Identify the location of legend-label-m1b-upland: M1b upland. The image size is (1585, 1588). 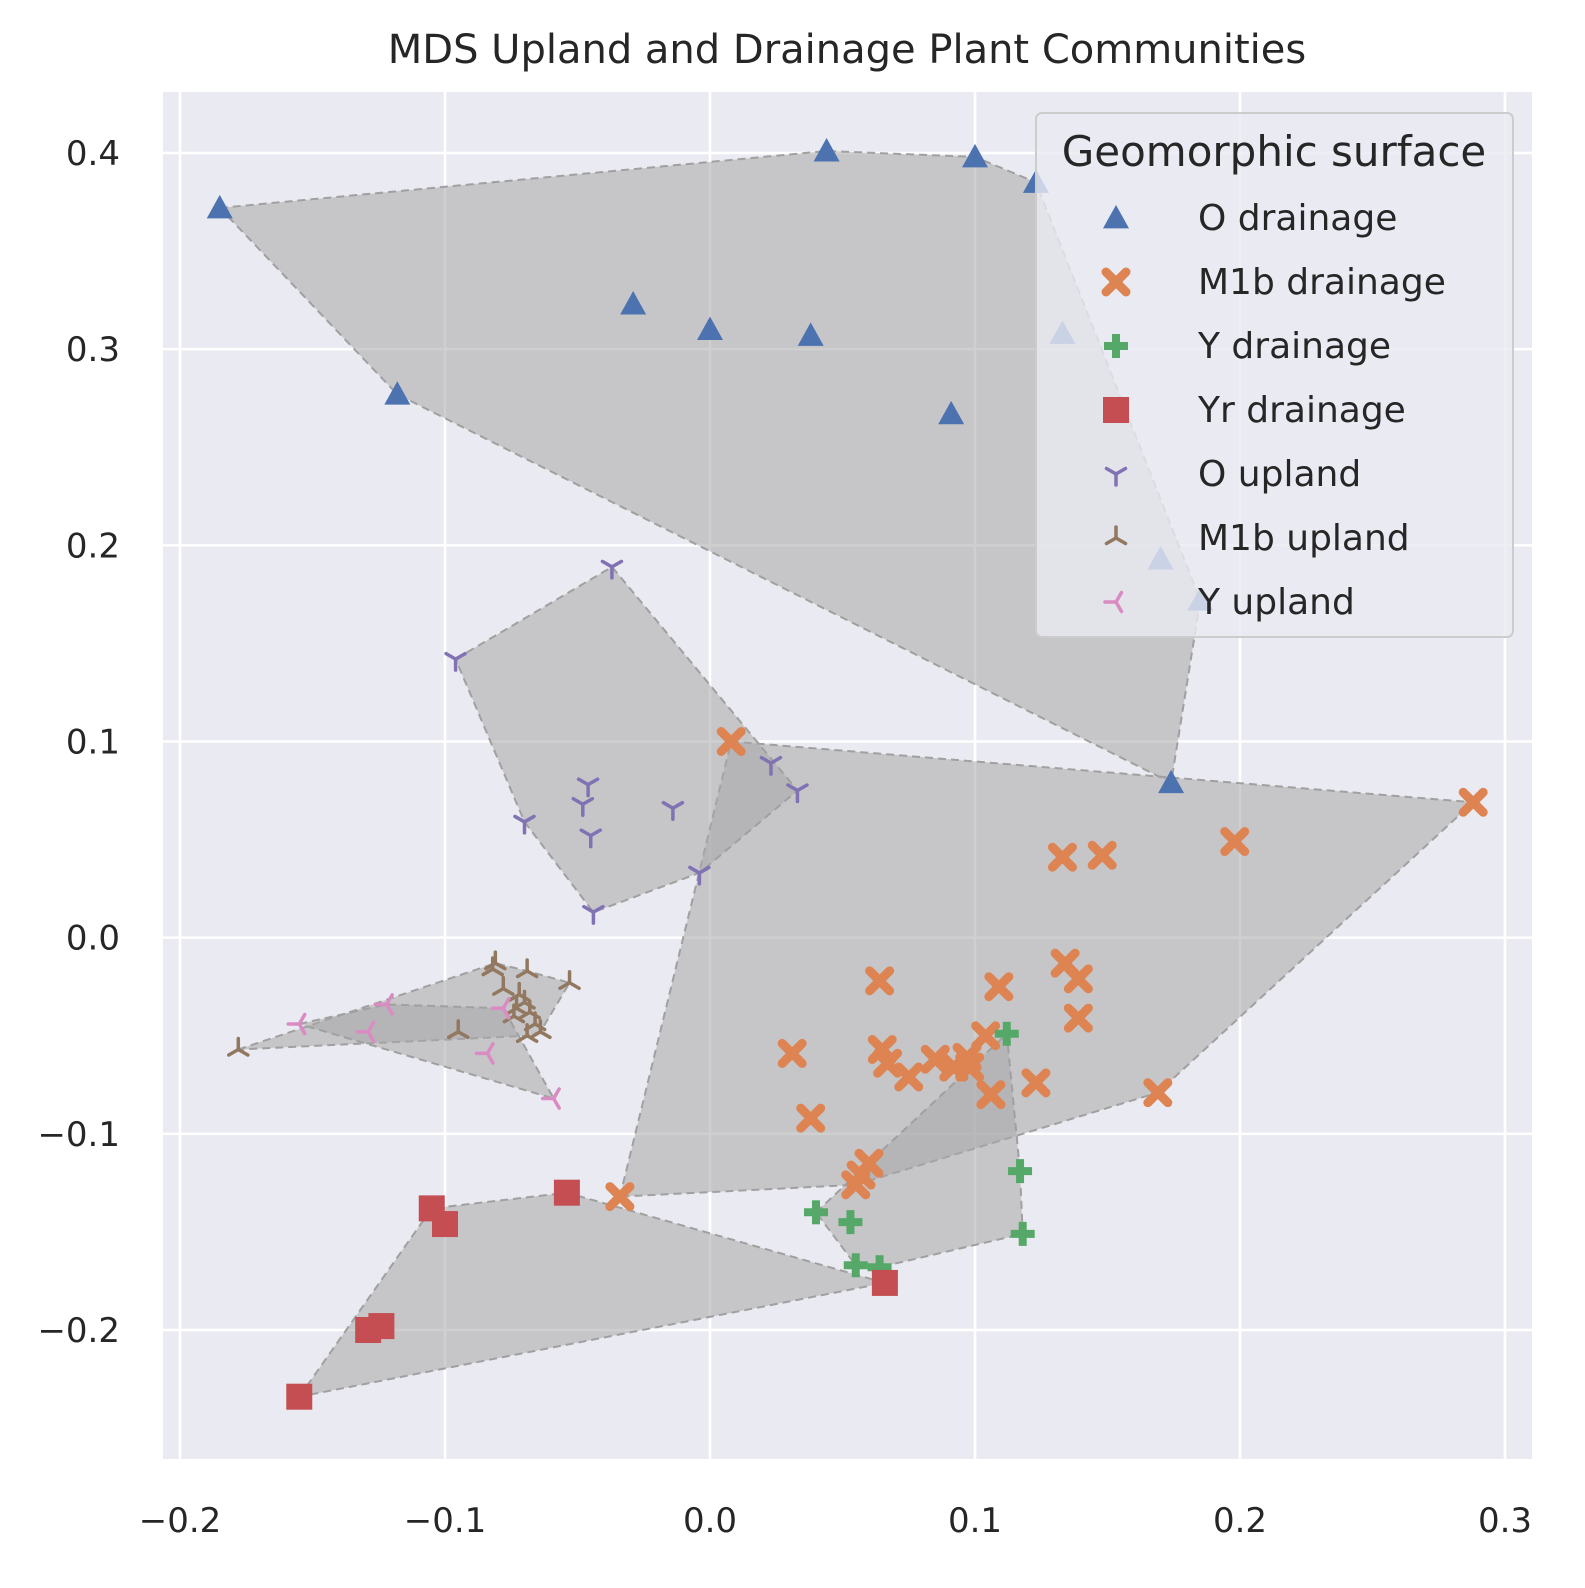
(1304, 538).